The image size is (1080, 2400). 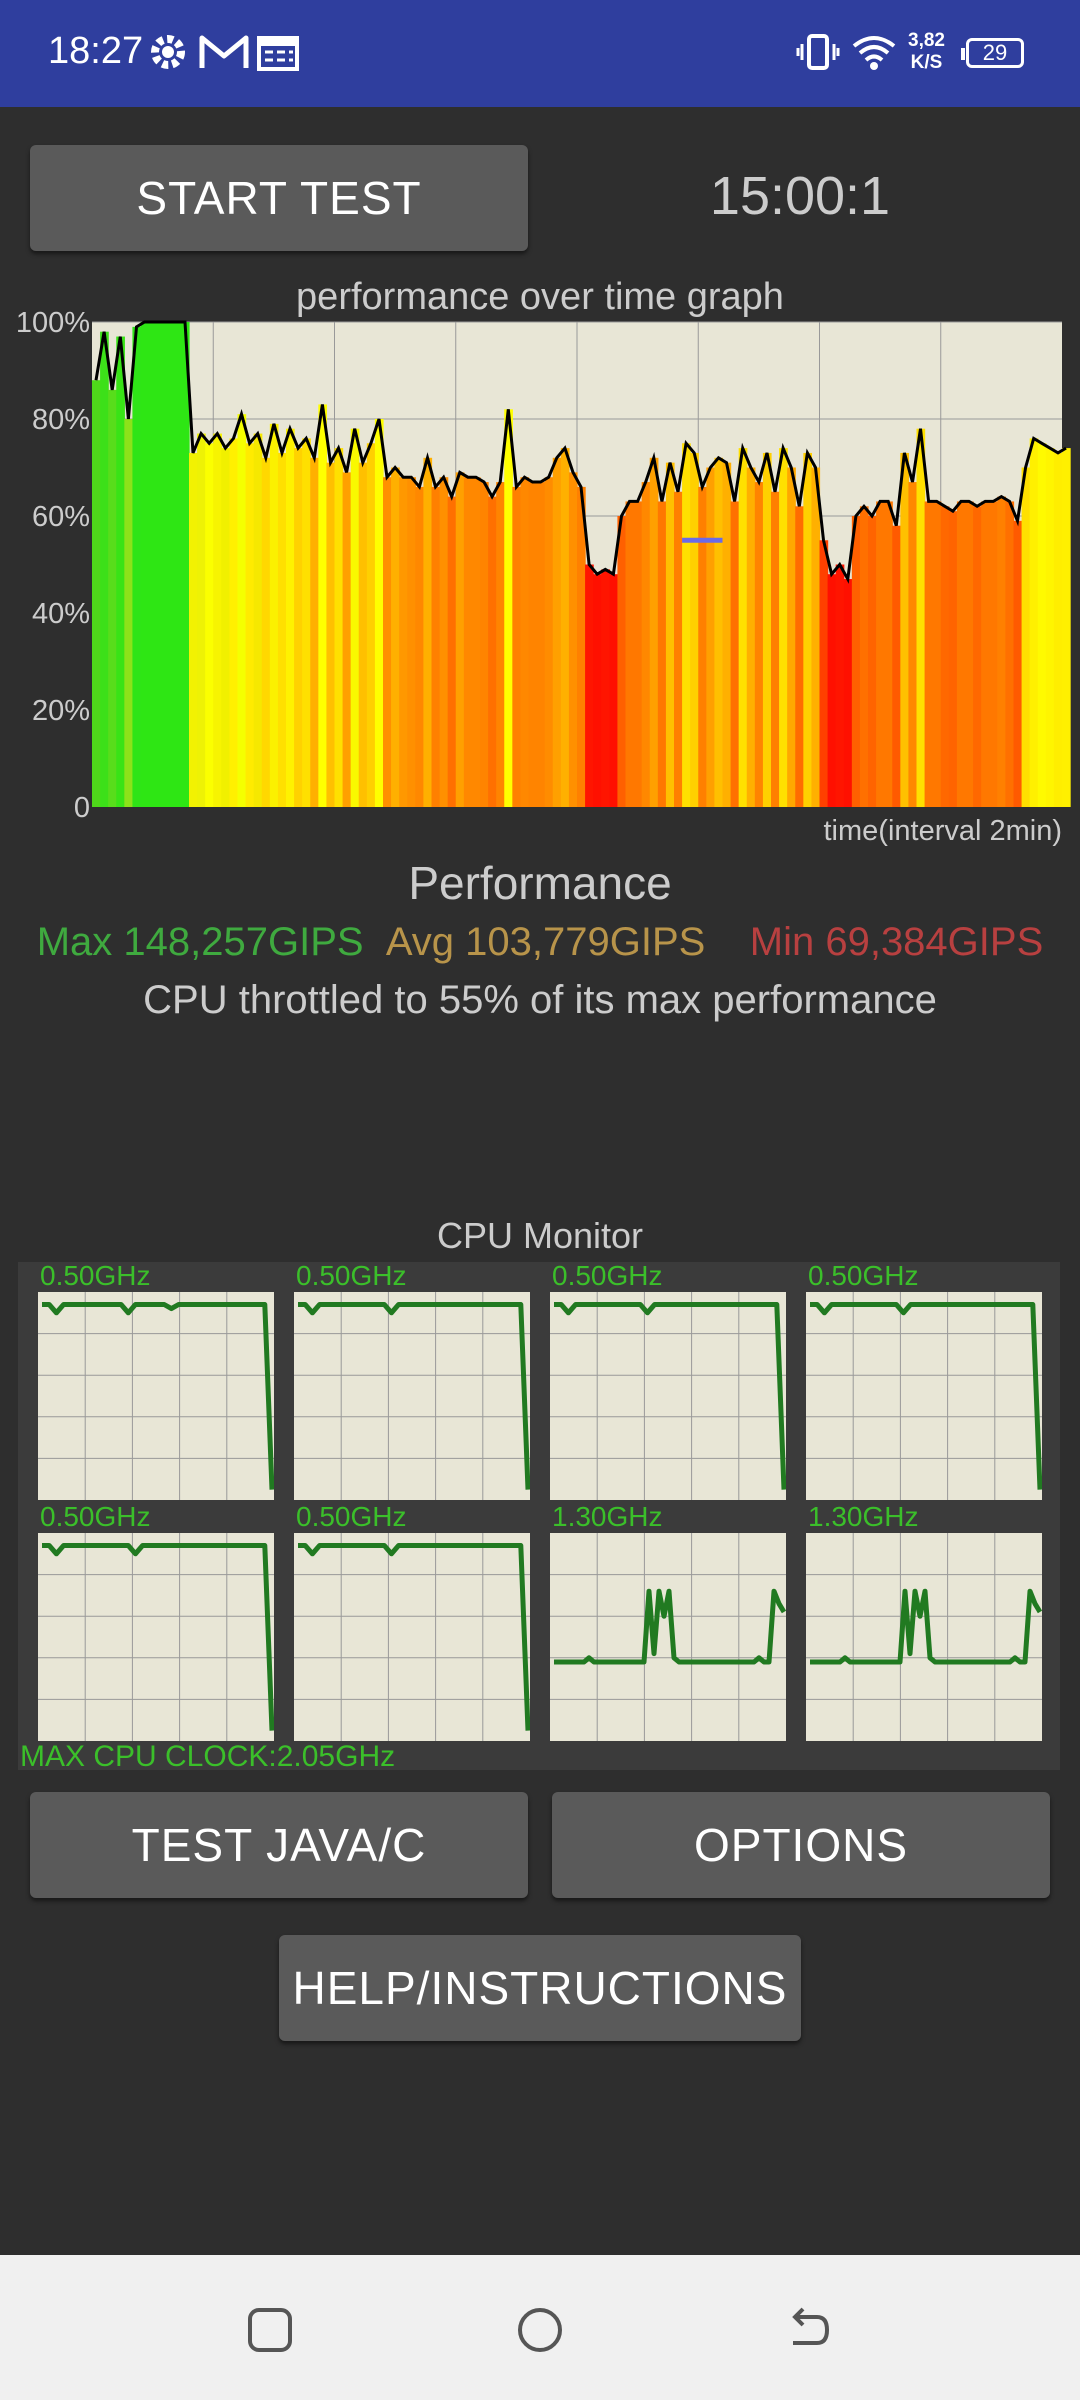 I want to click on options-button: OPTIONS, so click(x=801, y=1845).